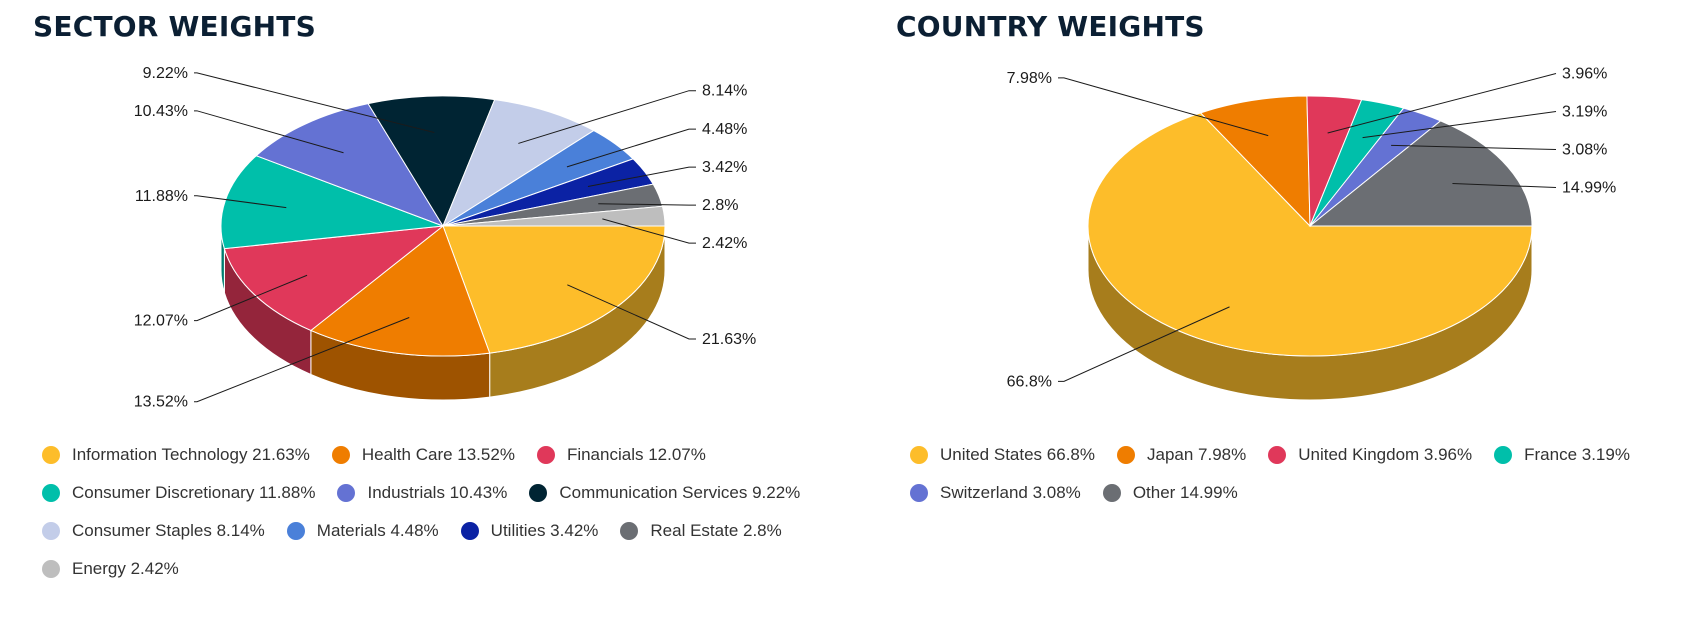  What do you see at coordinates (168, 530) in the screenshot?
I see `legend-label: Consumer Staples 8.14%` at bounding box center [168, 530].